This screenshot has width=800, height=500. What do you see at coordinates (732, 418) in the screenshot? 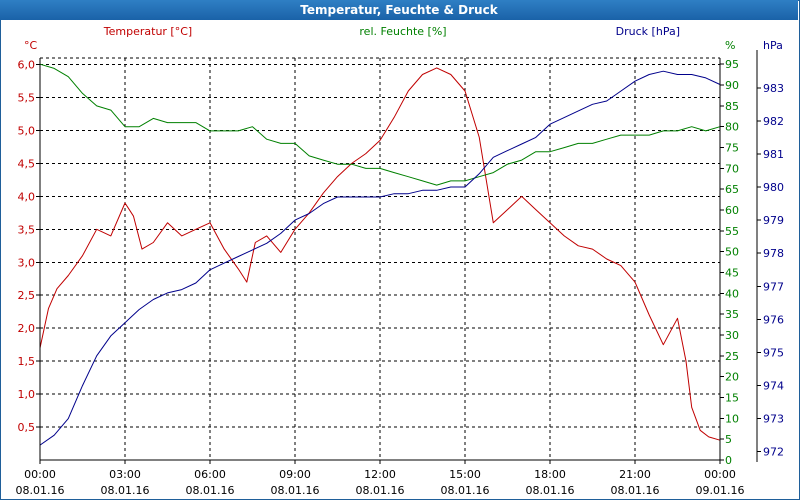
I see `humidity-tick-label: 10` at bounding box center [732, 418].